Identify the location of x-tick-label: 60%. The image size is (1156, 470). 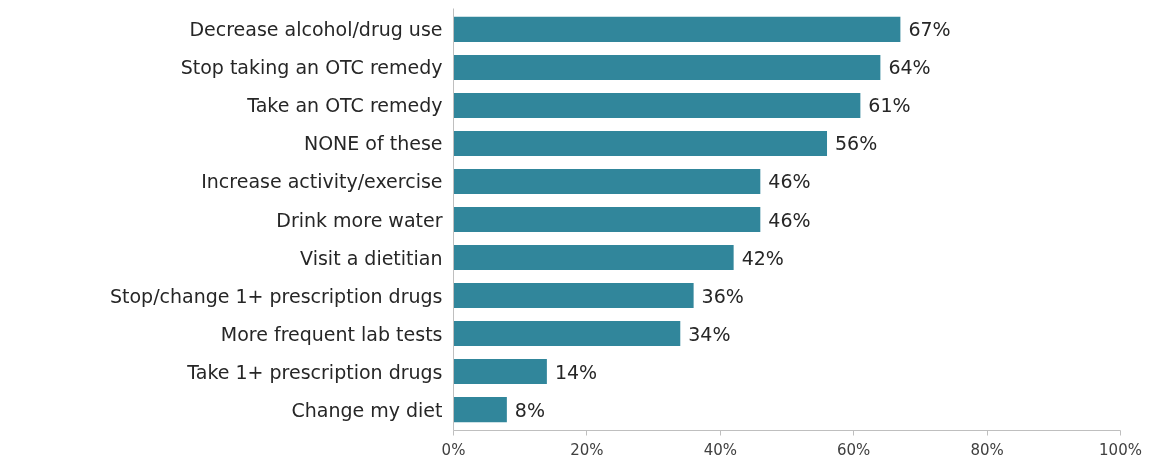
(854, 449).